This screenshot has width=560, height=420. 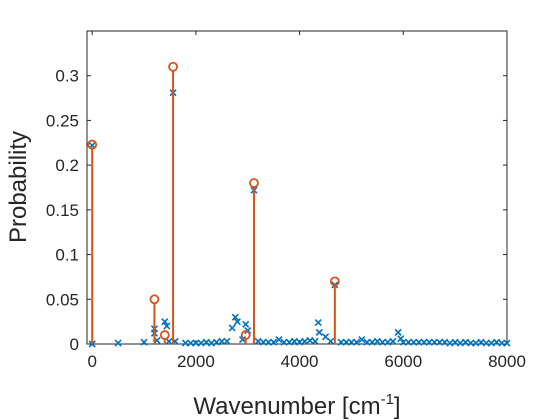 What do you see at coordinates (403, 361) in the screenshot?
I see `x-tick-label: 6000` at bounding box center [403, 361].